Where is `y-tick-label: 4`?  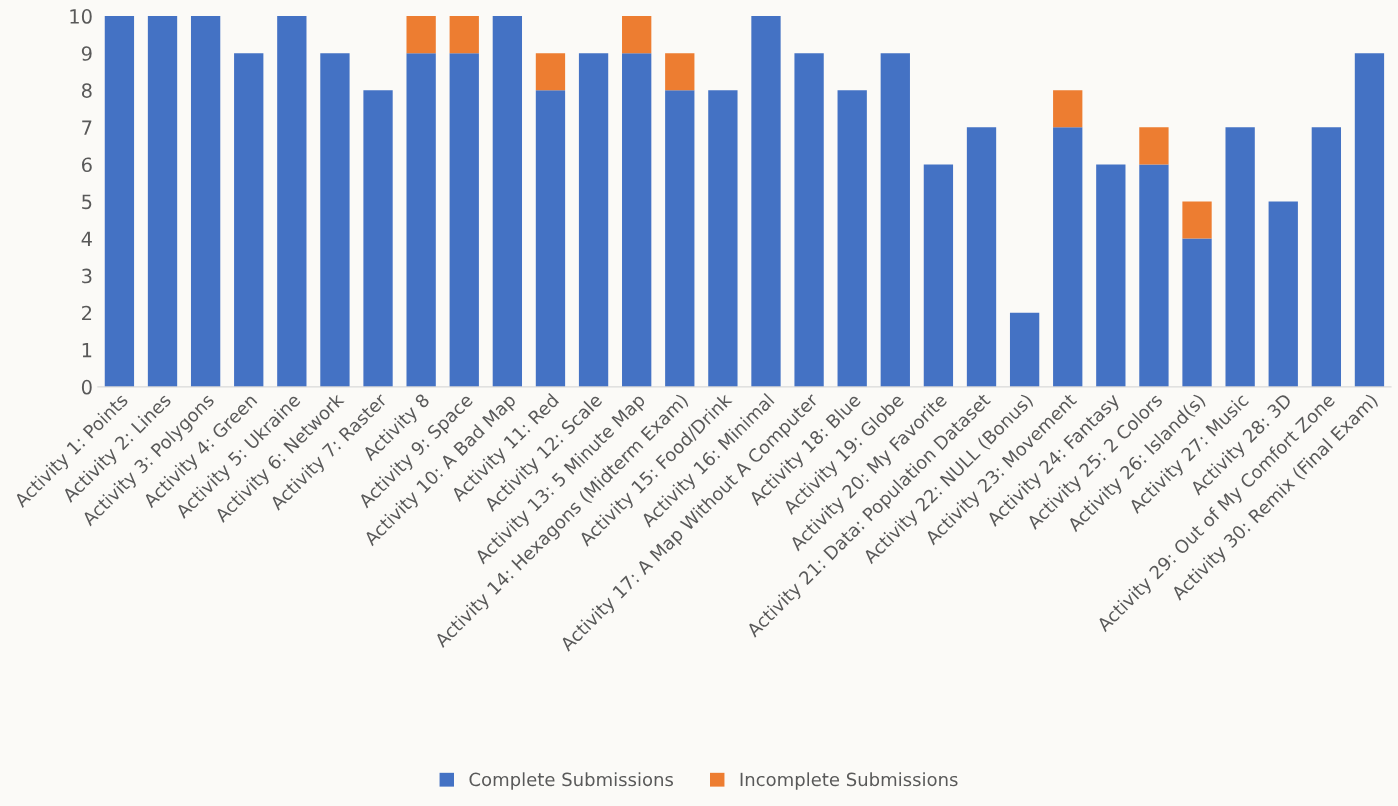
y-tick-label: 4 is located at coordinates (86, 238).